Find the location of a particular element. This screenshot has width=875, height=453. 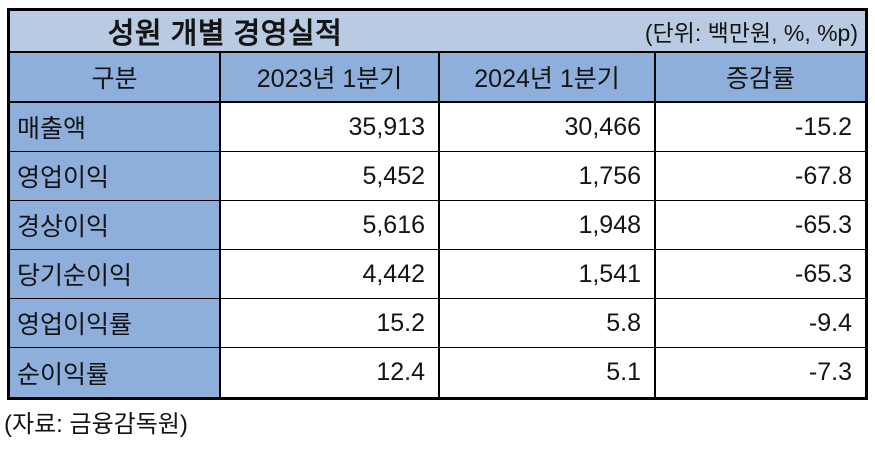

cell-net-income-2023: 4,442 is located at coordinates (330, 274).